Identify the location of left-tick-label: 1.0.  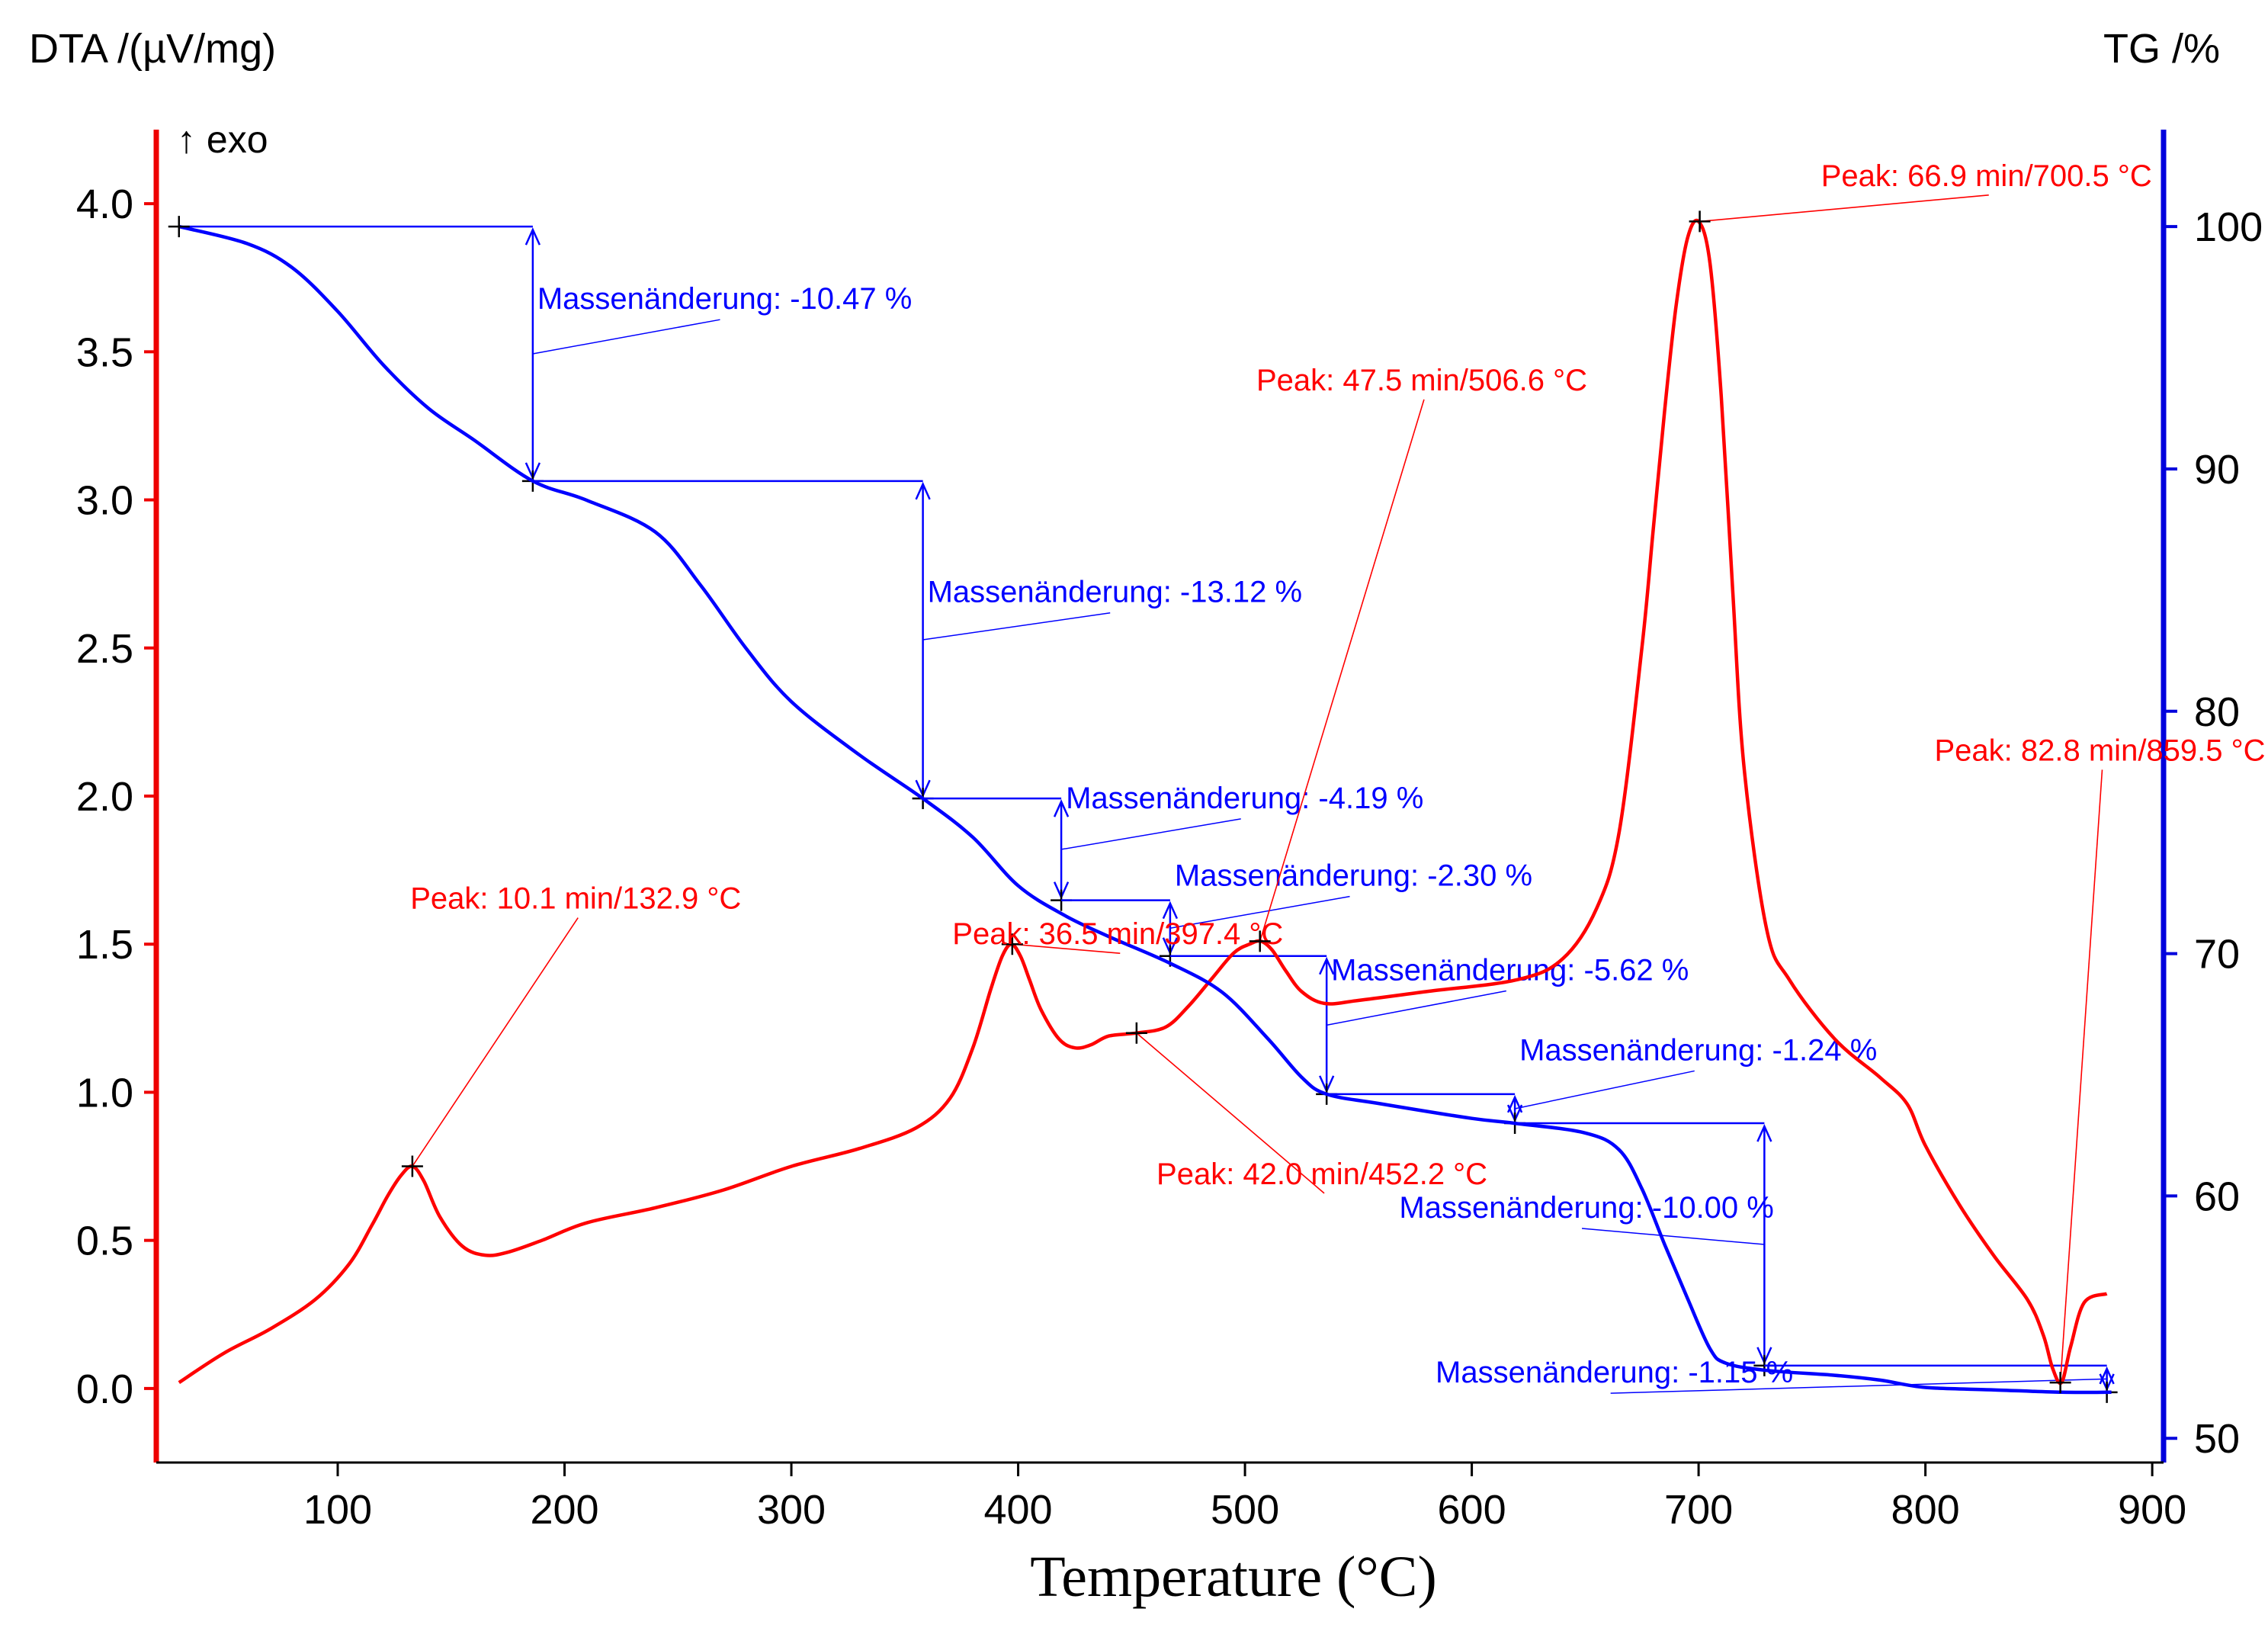
(105, 1093).